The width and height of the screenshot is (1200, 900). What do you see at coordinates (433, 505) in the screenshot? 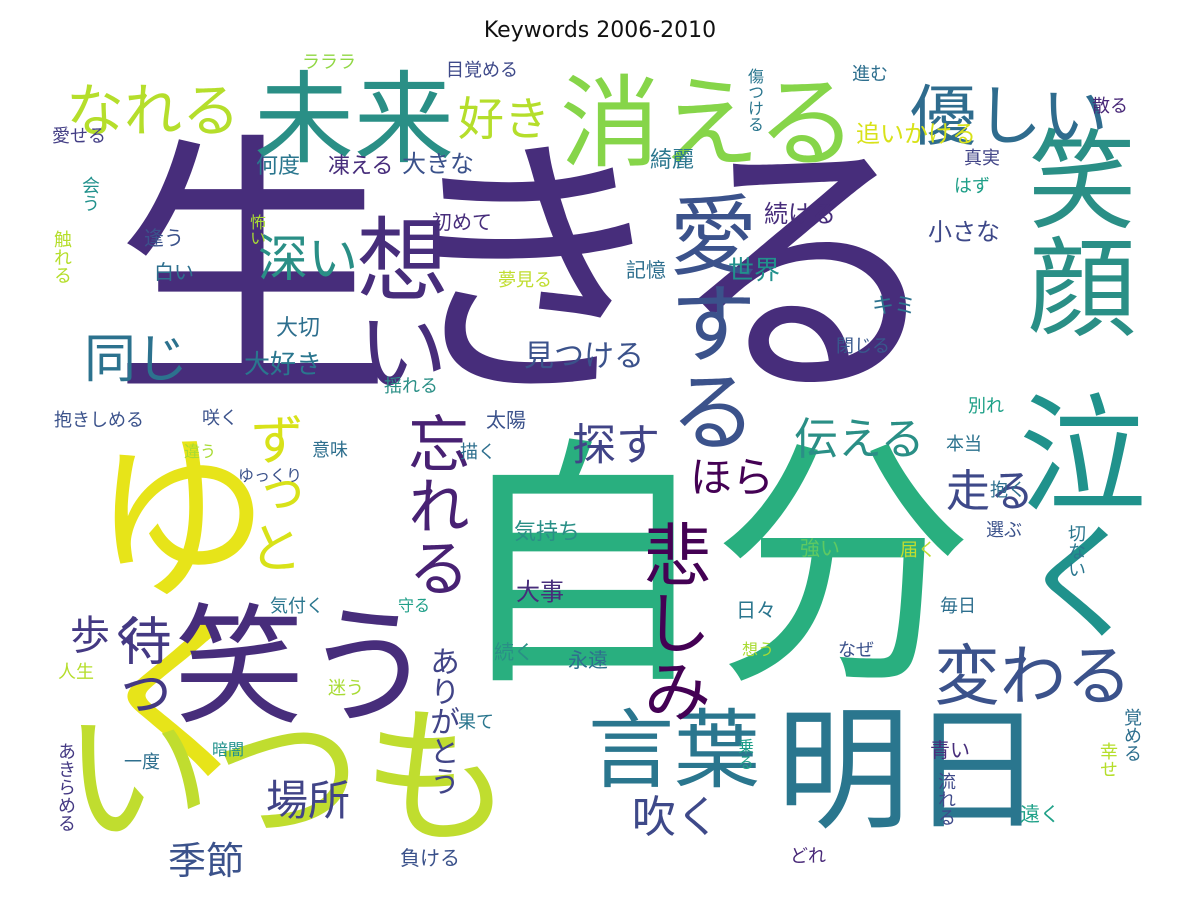
I see `word: 忘れる` at bounding box center [433, 505].